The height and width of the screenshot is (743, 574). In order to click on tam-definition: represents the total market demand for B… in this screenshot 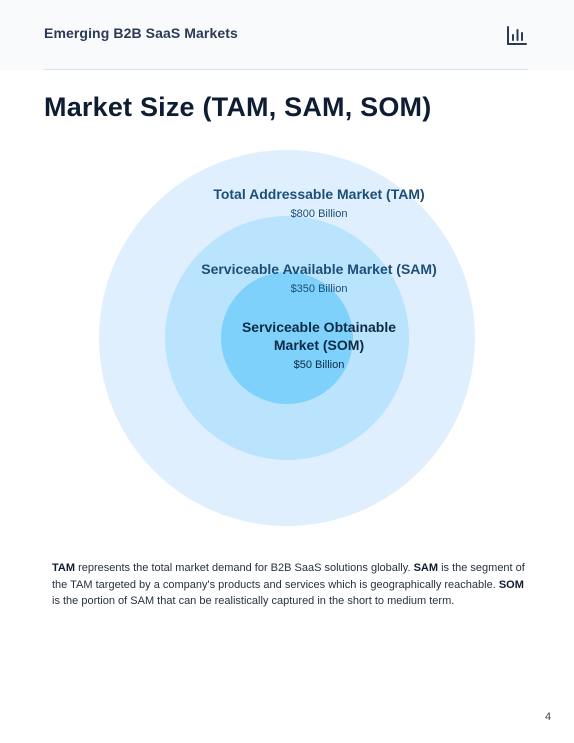, I will do `click(244, 568)`.